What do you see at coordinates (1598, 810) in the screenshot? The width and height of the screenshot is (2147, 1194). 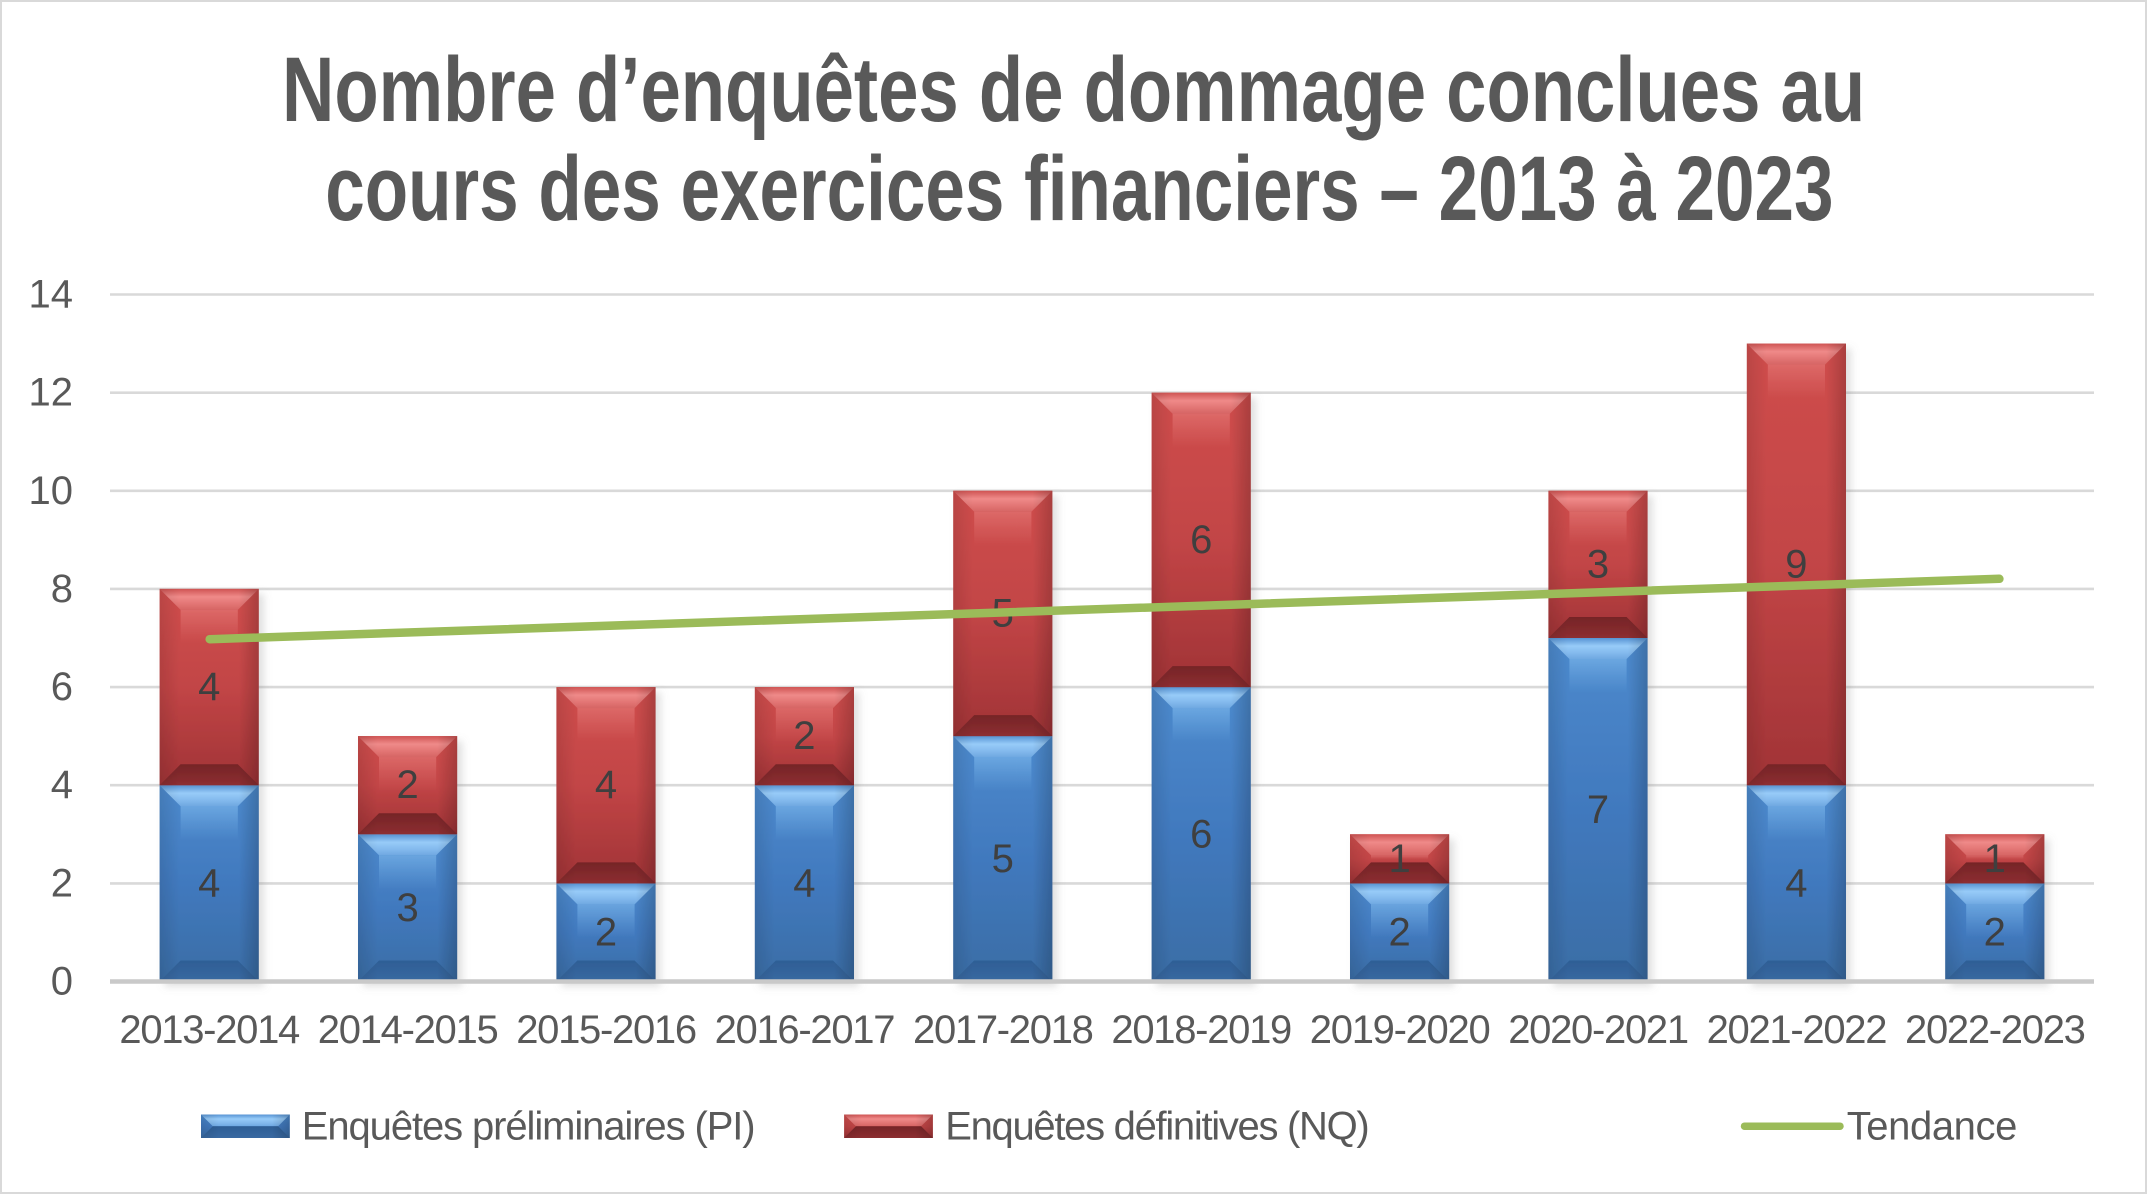 I see `svg-text: 7` at bounding box center [1598, 810].